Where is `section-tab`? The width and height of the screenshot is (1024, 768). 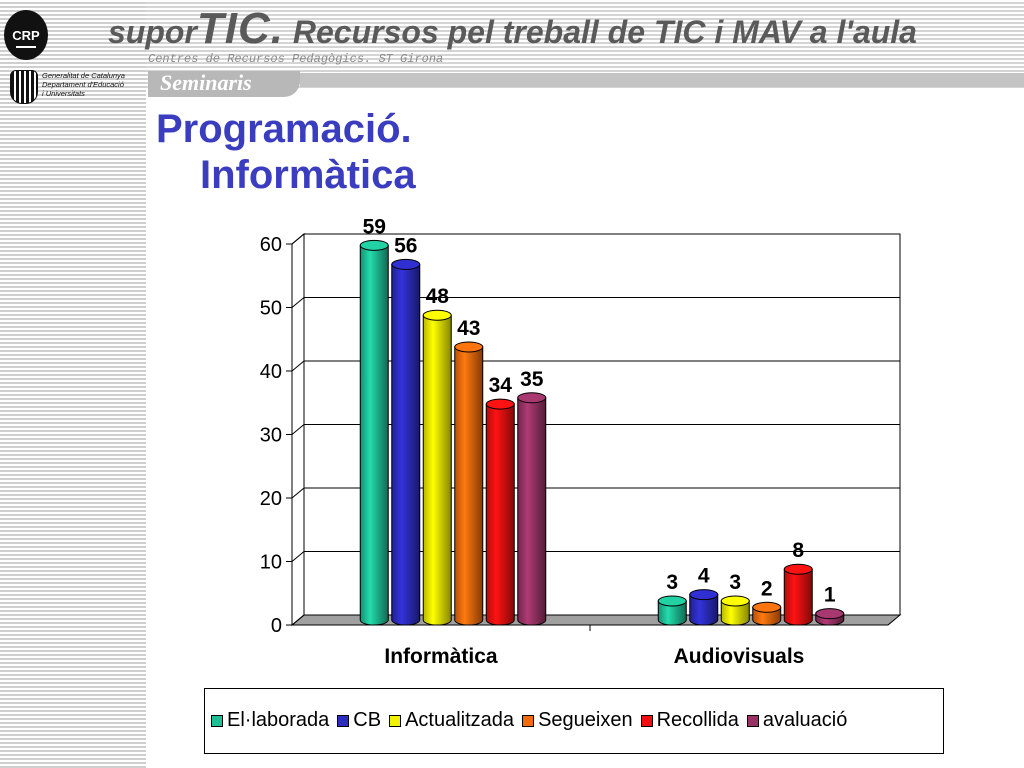
section-tab is located at coordinates (224, 84).